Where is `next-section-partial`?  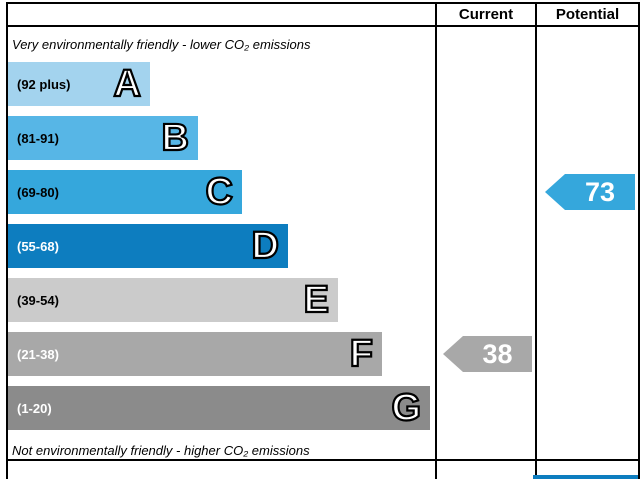
next-section-partial is located at coordinates (585, 477).